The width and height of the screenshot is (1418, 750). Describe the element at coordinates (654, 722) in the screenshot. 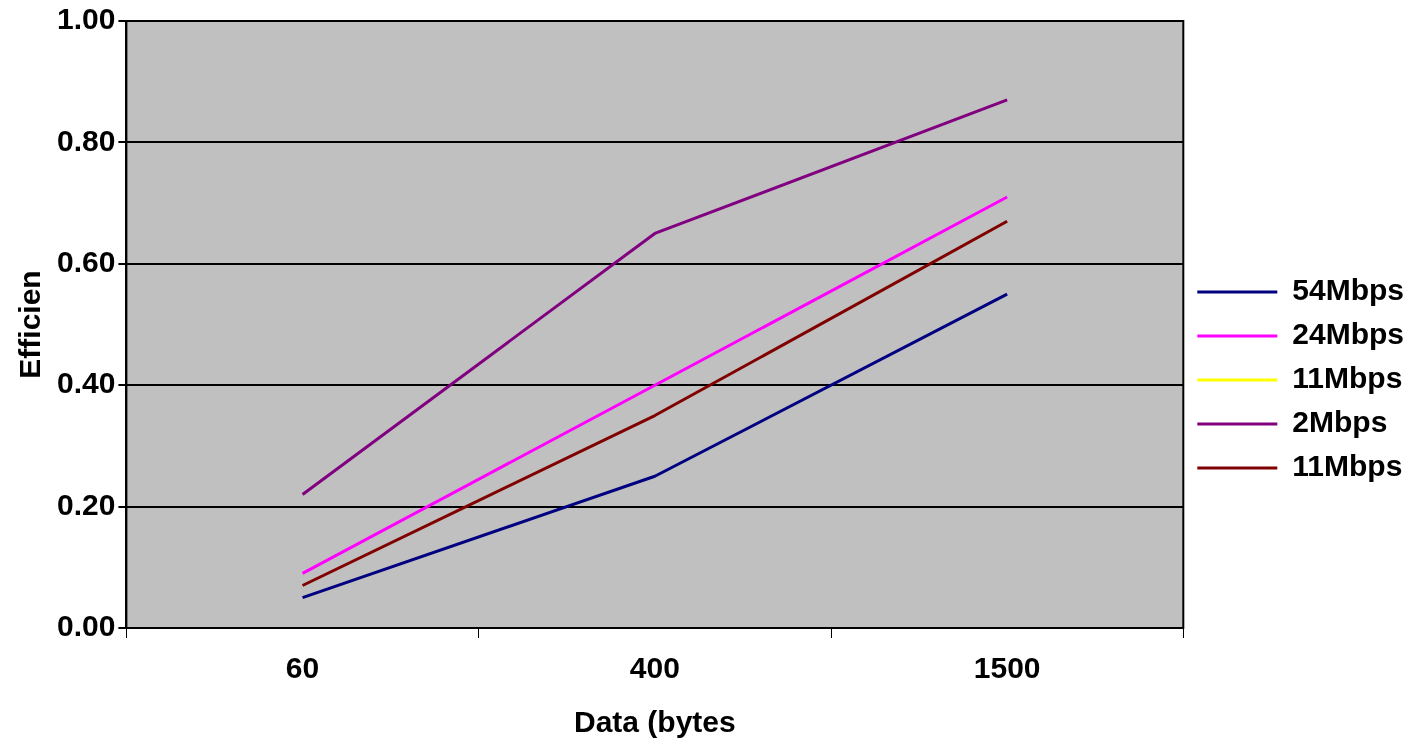

I see `x-axis-title: Data (bytes` at that location.